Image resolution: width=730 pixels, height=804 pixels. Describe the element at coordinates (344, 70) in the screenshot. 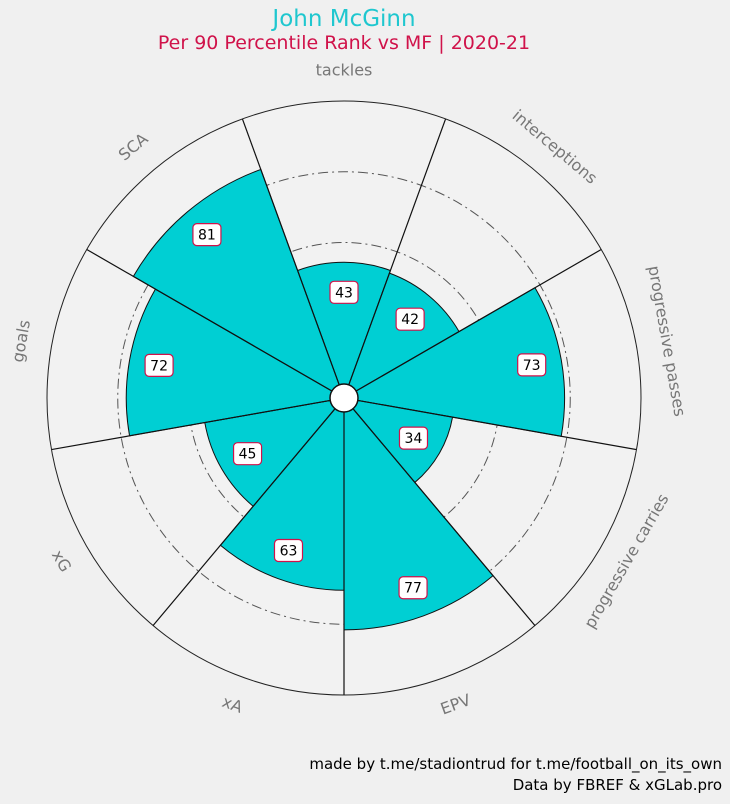

I see `category-label-tackles: tackles` at that location.